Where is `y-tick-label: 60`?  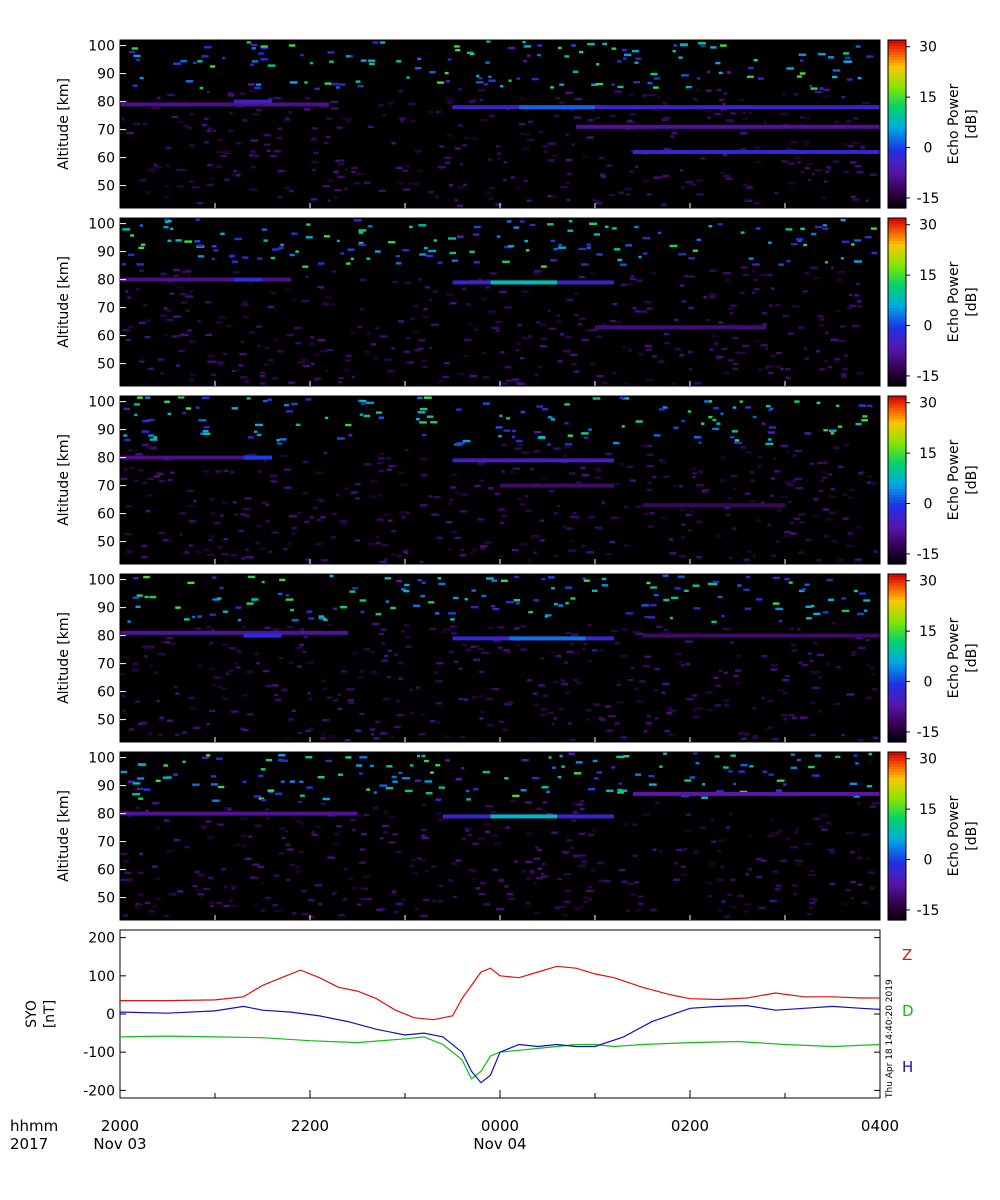 y-tick-label: 60 is located at coordinates (106, 159).